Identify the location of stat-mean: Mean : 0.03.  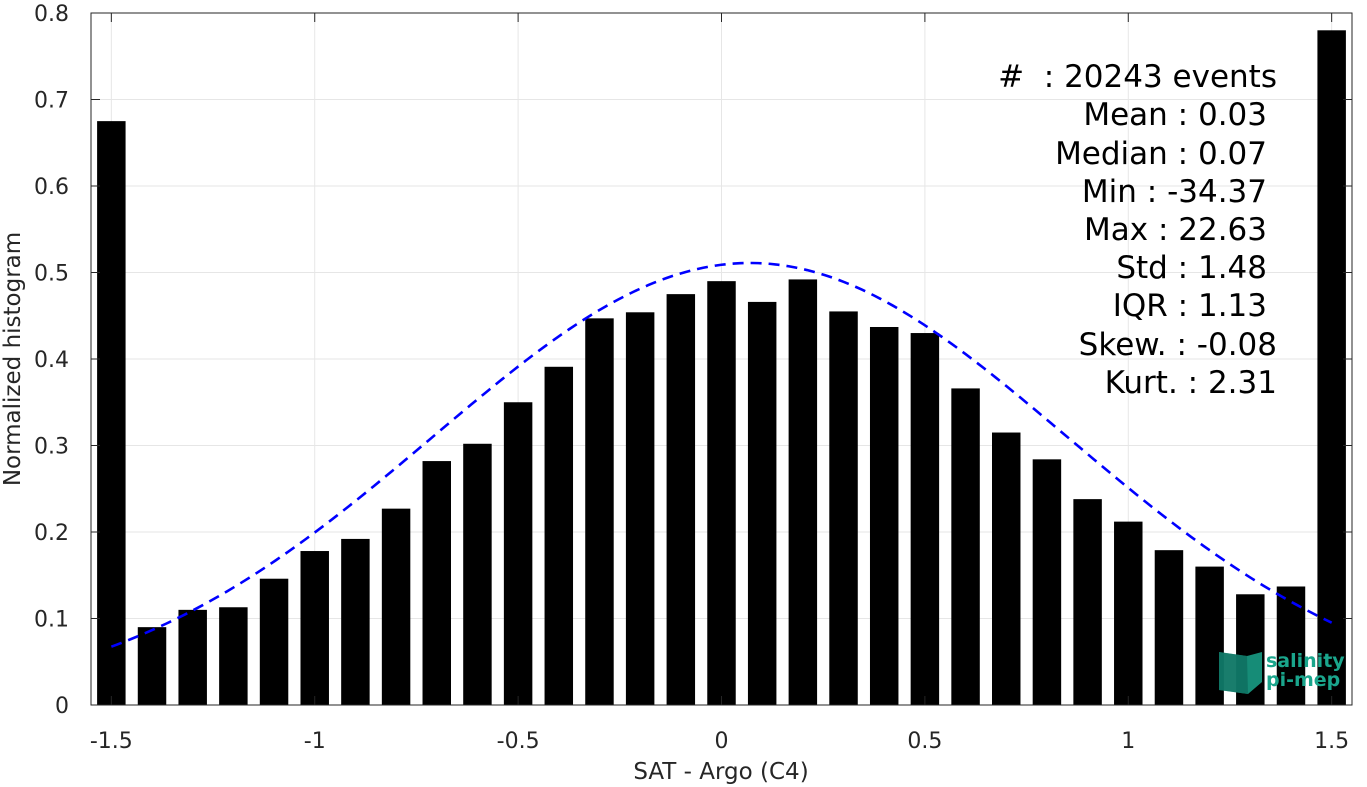
(1175, 115).